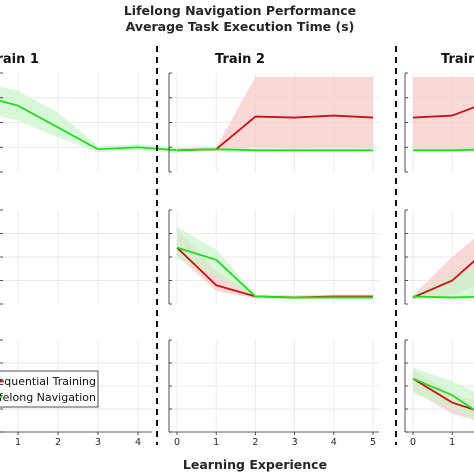 This screenshot has width=474, height=474. I want to click on panel-r2-c1: 0 1 2 3 4 5, so click(273, 393).